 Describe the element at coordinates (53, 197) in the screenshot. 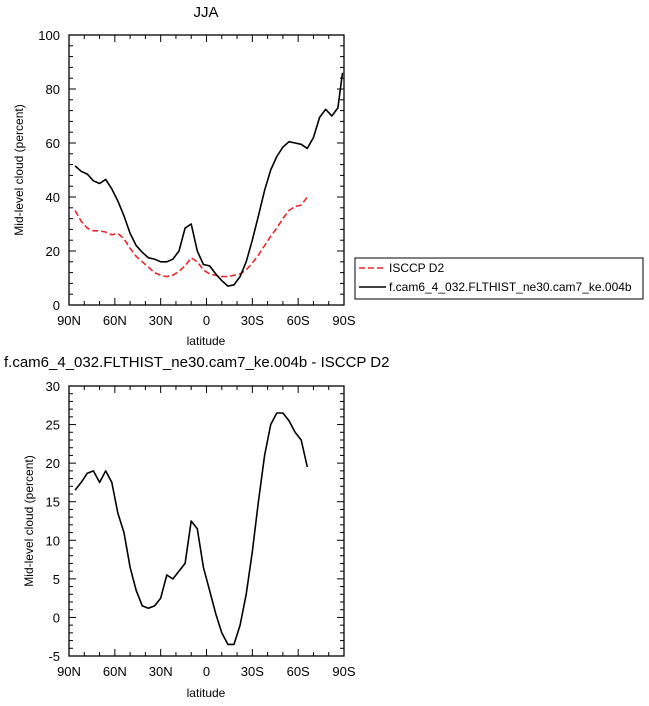

I see `top-chart-y-tick-label: 40` at that location.